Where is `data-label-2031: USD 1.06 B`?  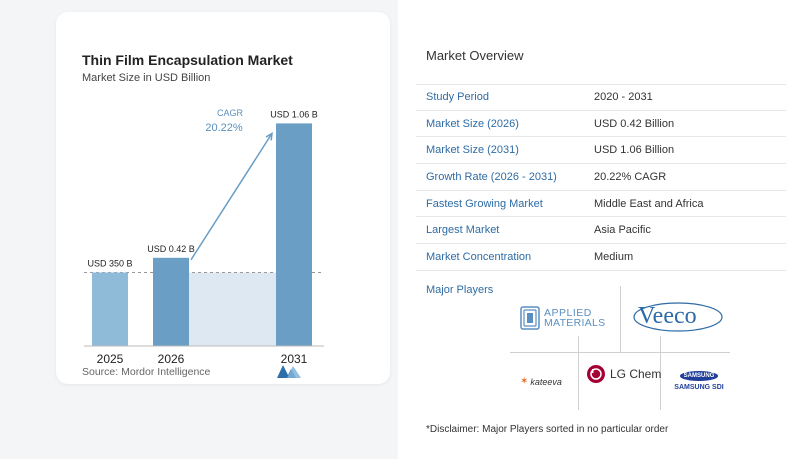 data-label-2031: USD 1.06 B is located at coordinates (294, 114).